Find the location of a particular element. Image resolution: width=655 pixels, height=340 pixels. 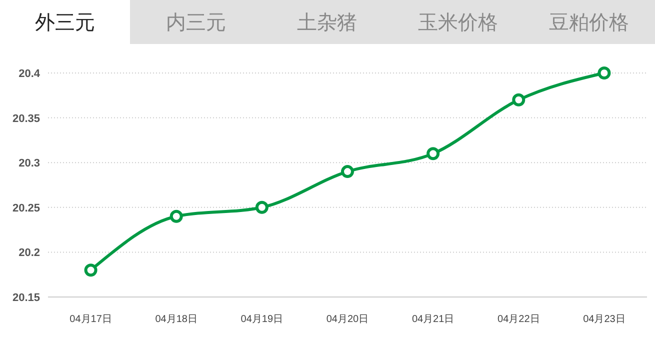

y-tick-label: 20.4 is located at coordinates (29, 74).